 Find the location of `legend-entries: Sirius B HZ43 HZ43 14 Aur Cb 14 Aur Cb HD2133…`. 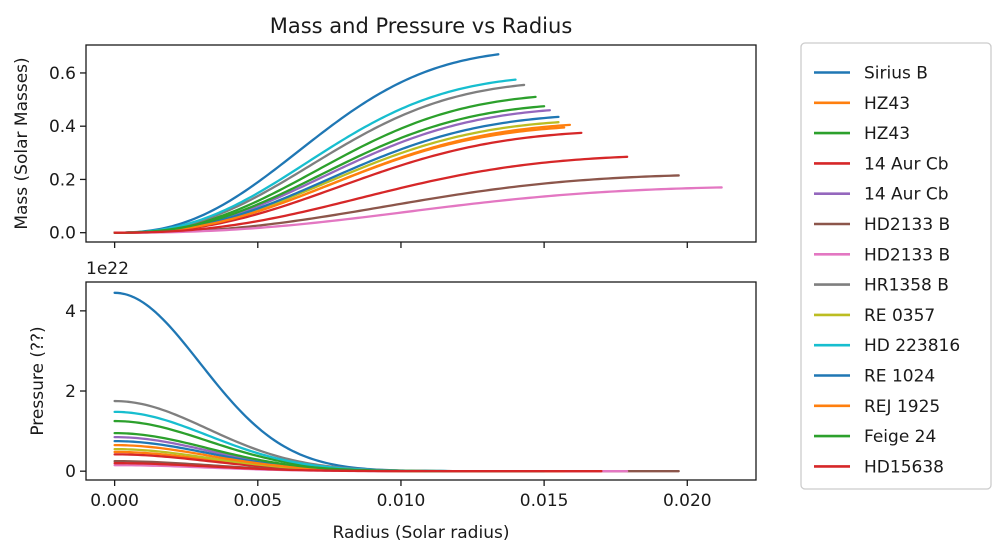

legend-entries: Sirius B HZ43 HZ43 14 Aur Cb 14 Aur Cb HD2133… is located at coordinates (887, 270).